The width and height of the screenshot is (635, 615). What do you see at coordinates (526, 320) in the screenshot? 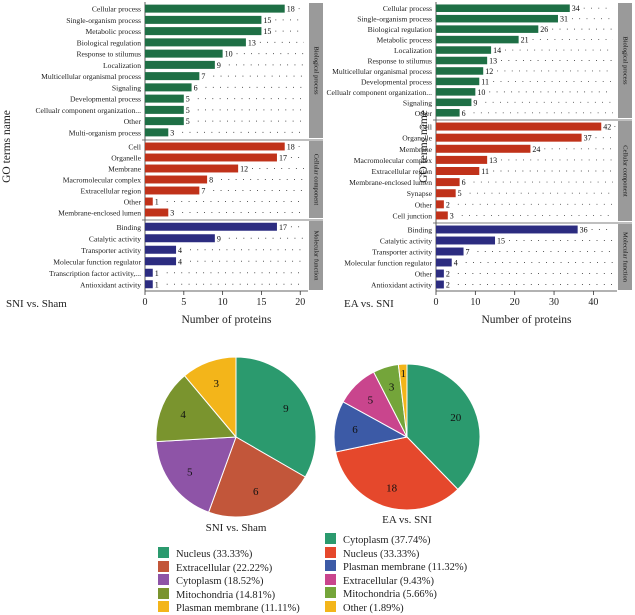
I see `bar2-x-axis-title: Number of proteins` at bounding box center [526, 320].